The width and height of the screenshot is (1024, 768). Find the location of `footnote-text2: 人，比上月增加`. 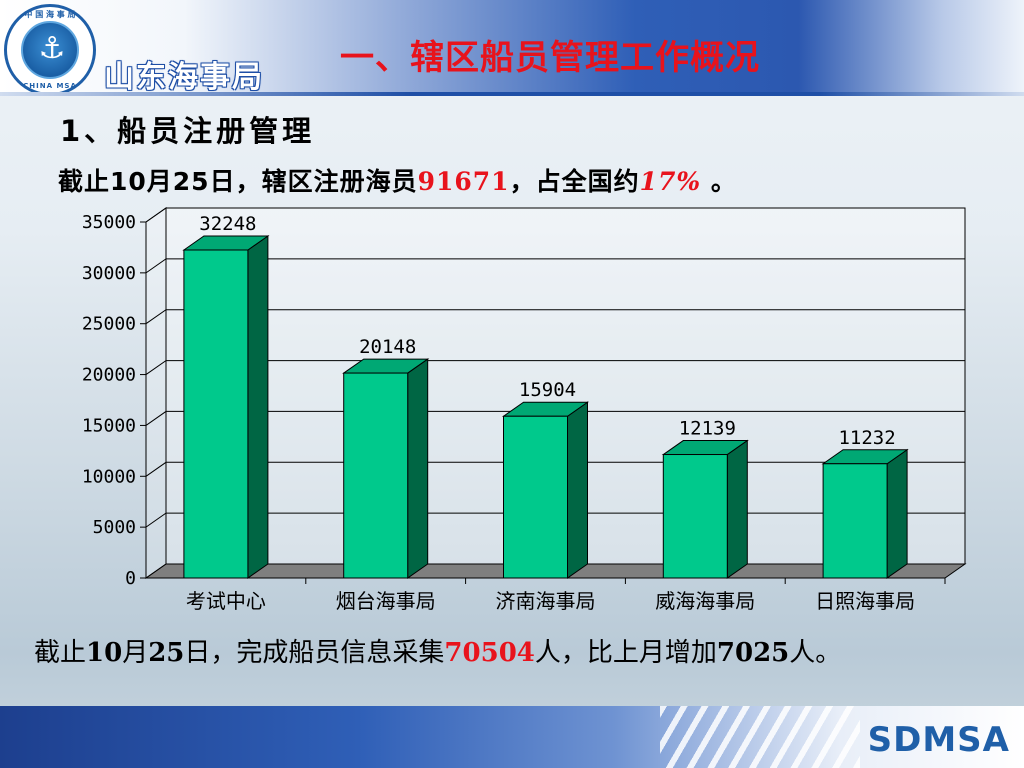

footnote-text2: 人，比上月增加 is located at coordinates (625, 653).